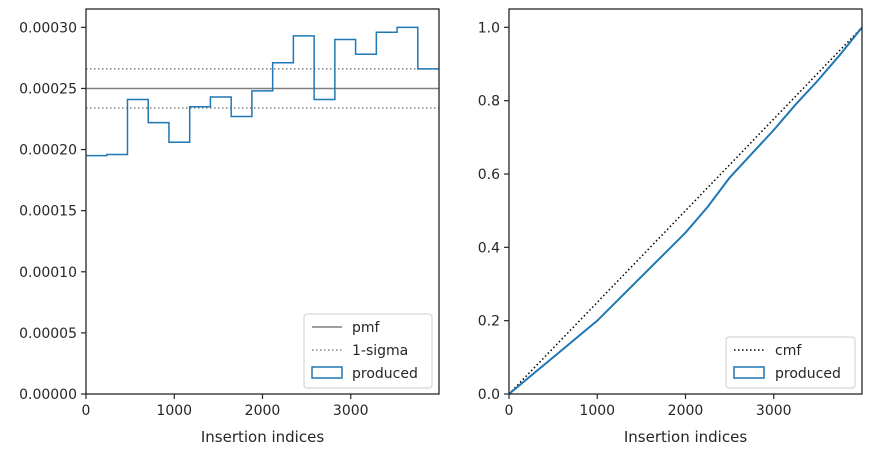 The width and height of the screenshot is (871, 453). I want to click on y-tick-label: 0.00005, so click(48, 334).